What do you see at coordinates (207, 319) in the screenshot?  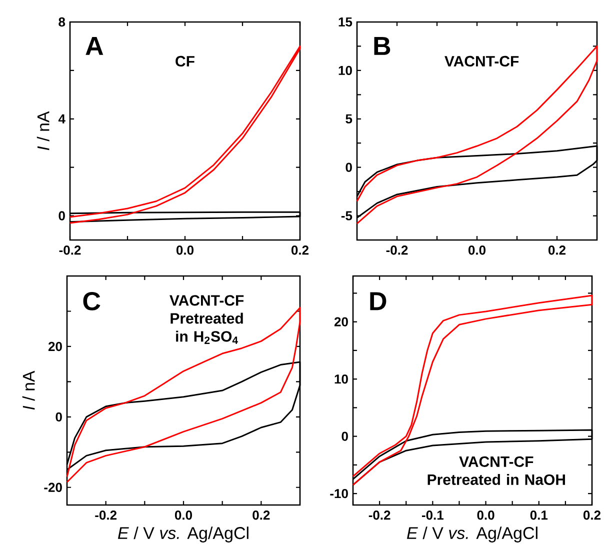 I see `annotation: VACNT-CF Pretreated in H$_{2}$SO$_{4}$` at bounding box center [207, 319].